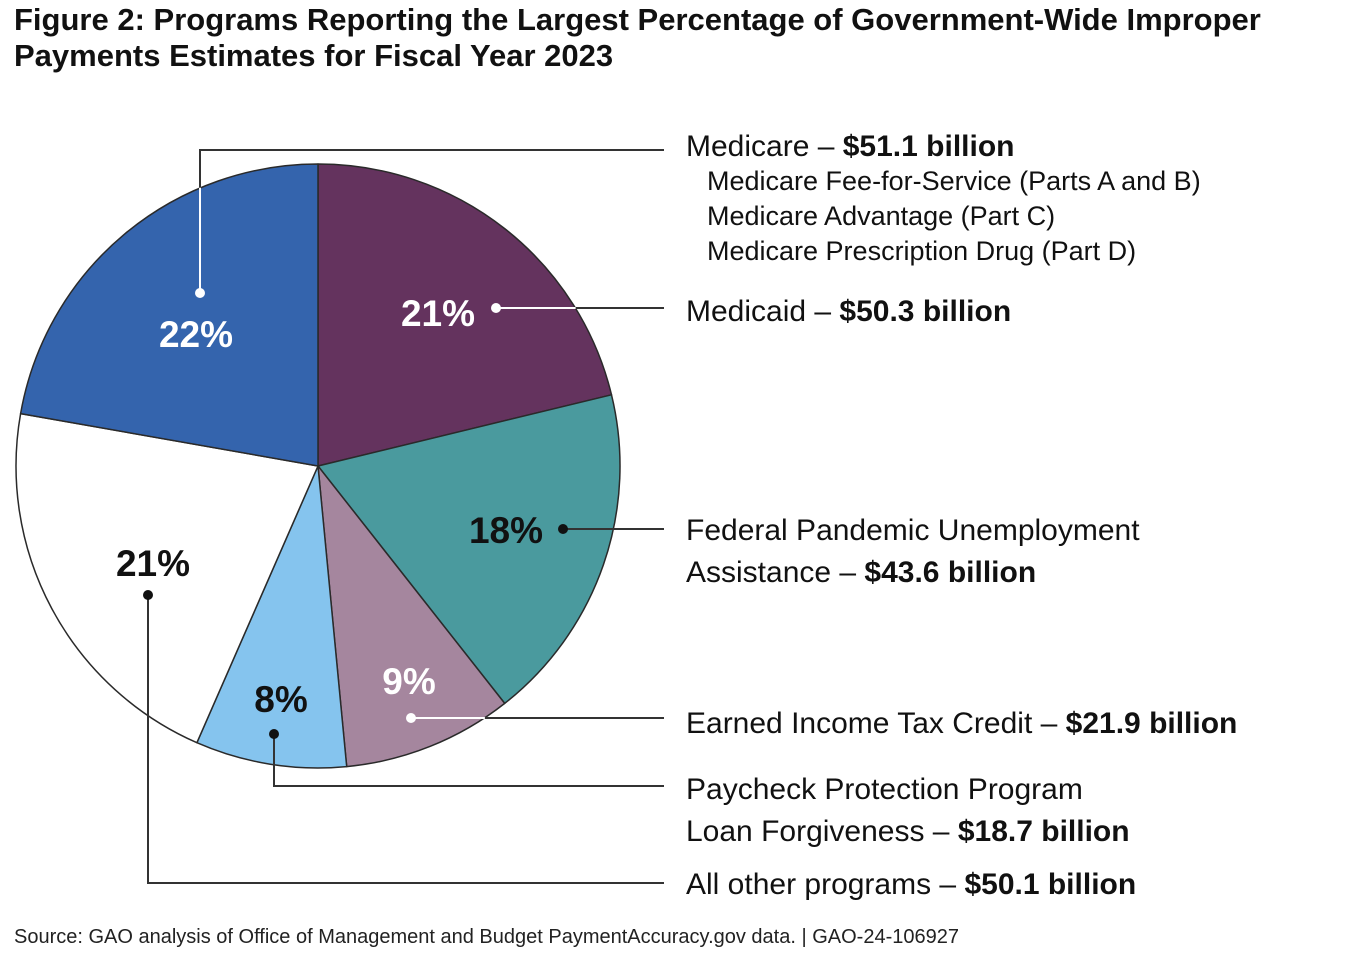 The image size is (1346, 960). Describe the element at coordinates (506, 530) in the screenshot. I see `percent-label-1: 18%` at that location.